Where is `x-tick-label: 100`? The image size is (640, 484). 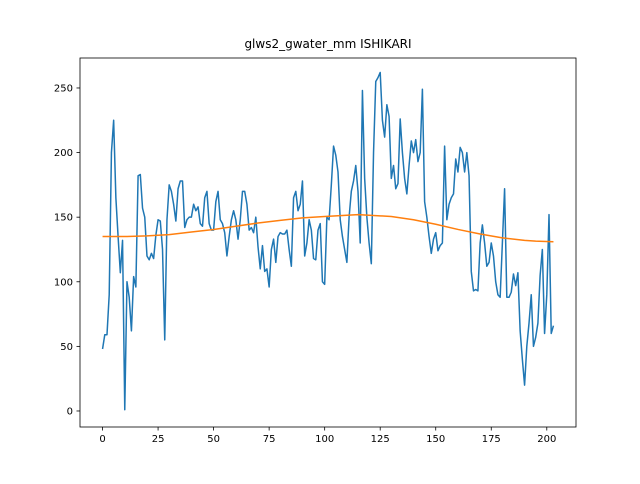 x-tick-label: 100 is located at coordinates (324, 439).